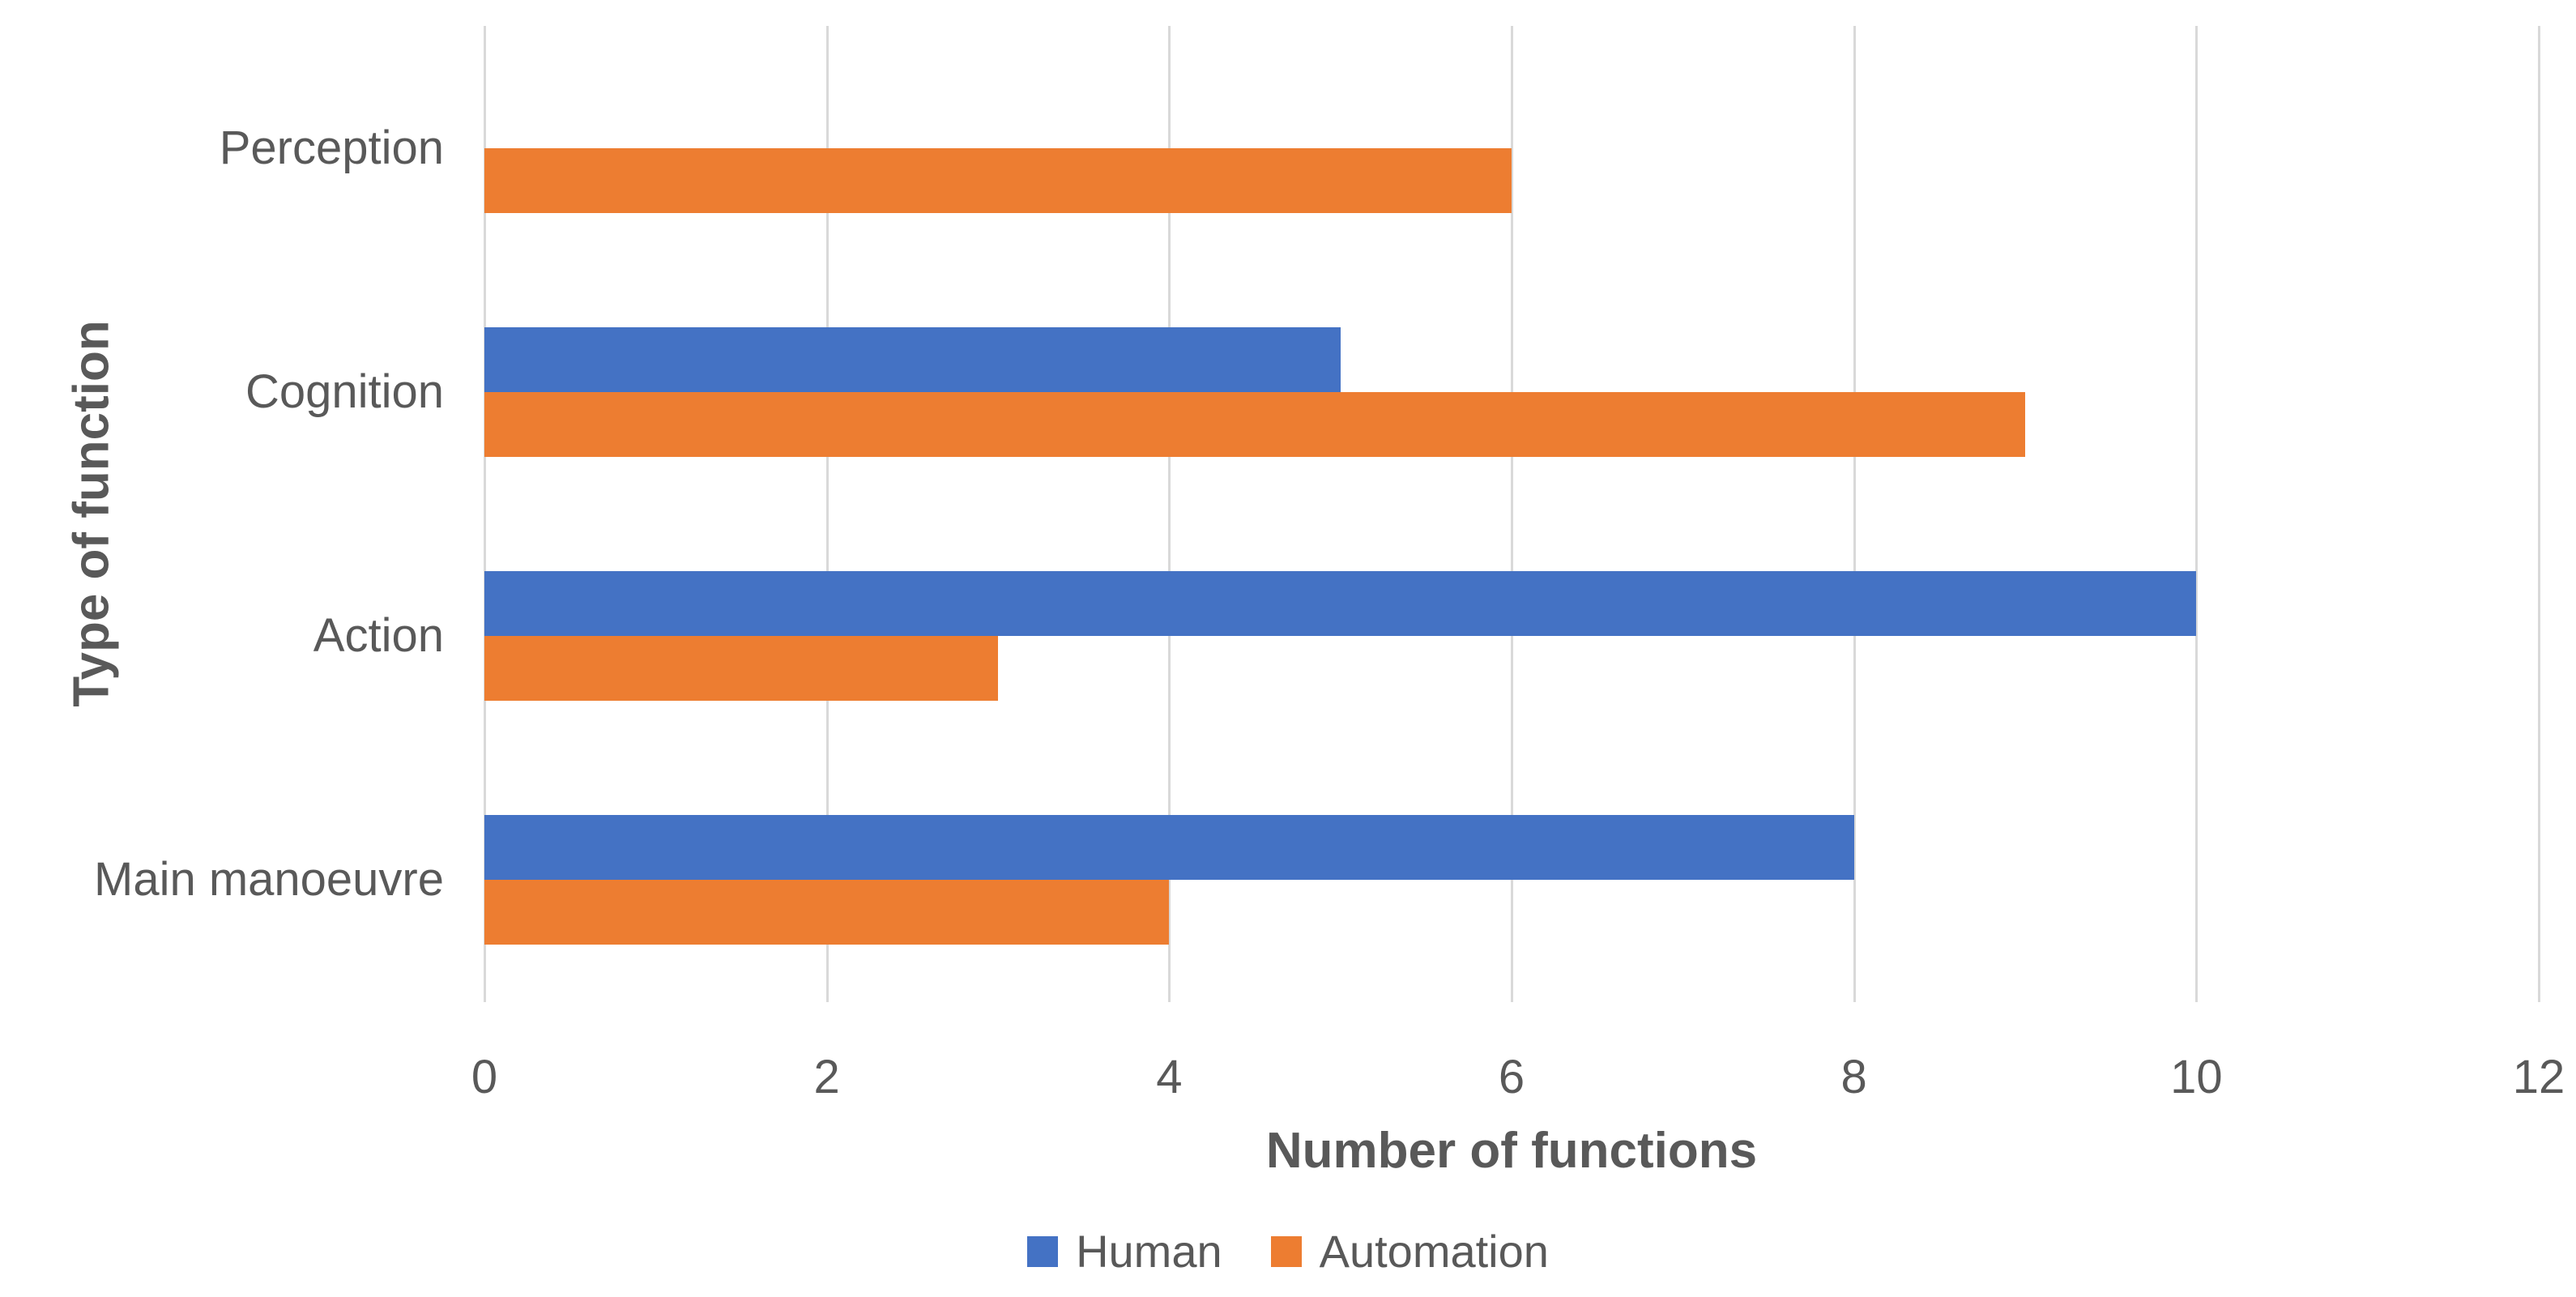  What do you see at coordinates (1853, 1077) in the screenshot?
I see `x-tick-label-8: 8` at bounding box center [1853, 1077].